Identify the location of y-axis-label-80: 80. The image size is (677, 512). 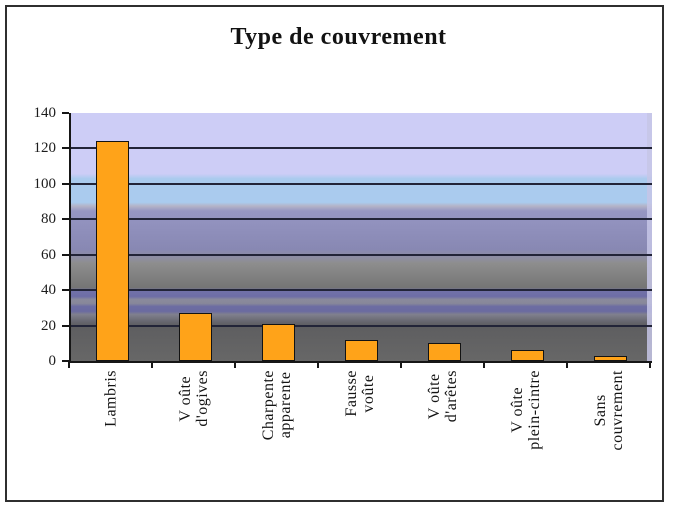
(48, 219).